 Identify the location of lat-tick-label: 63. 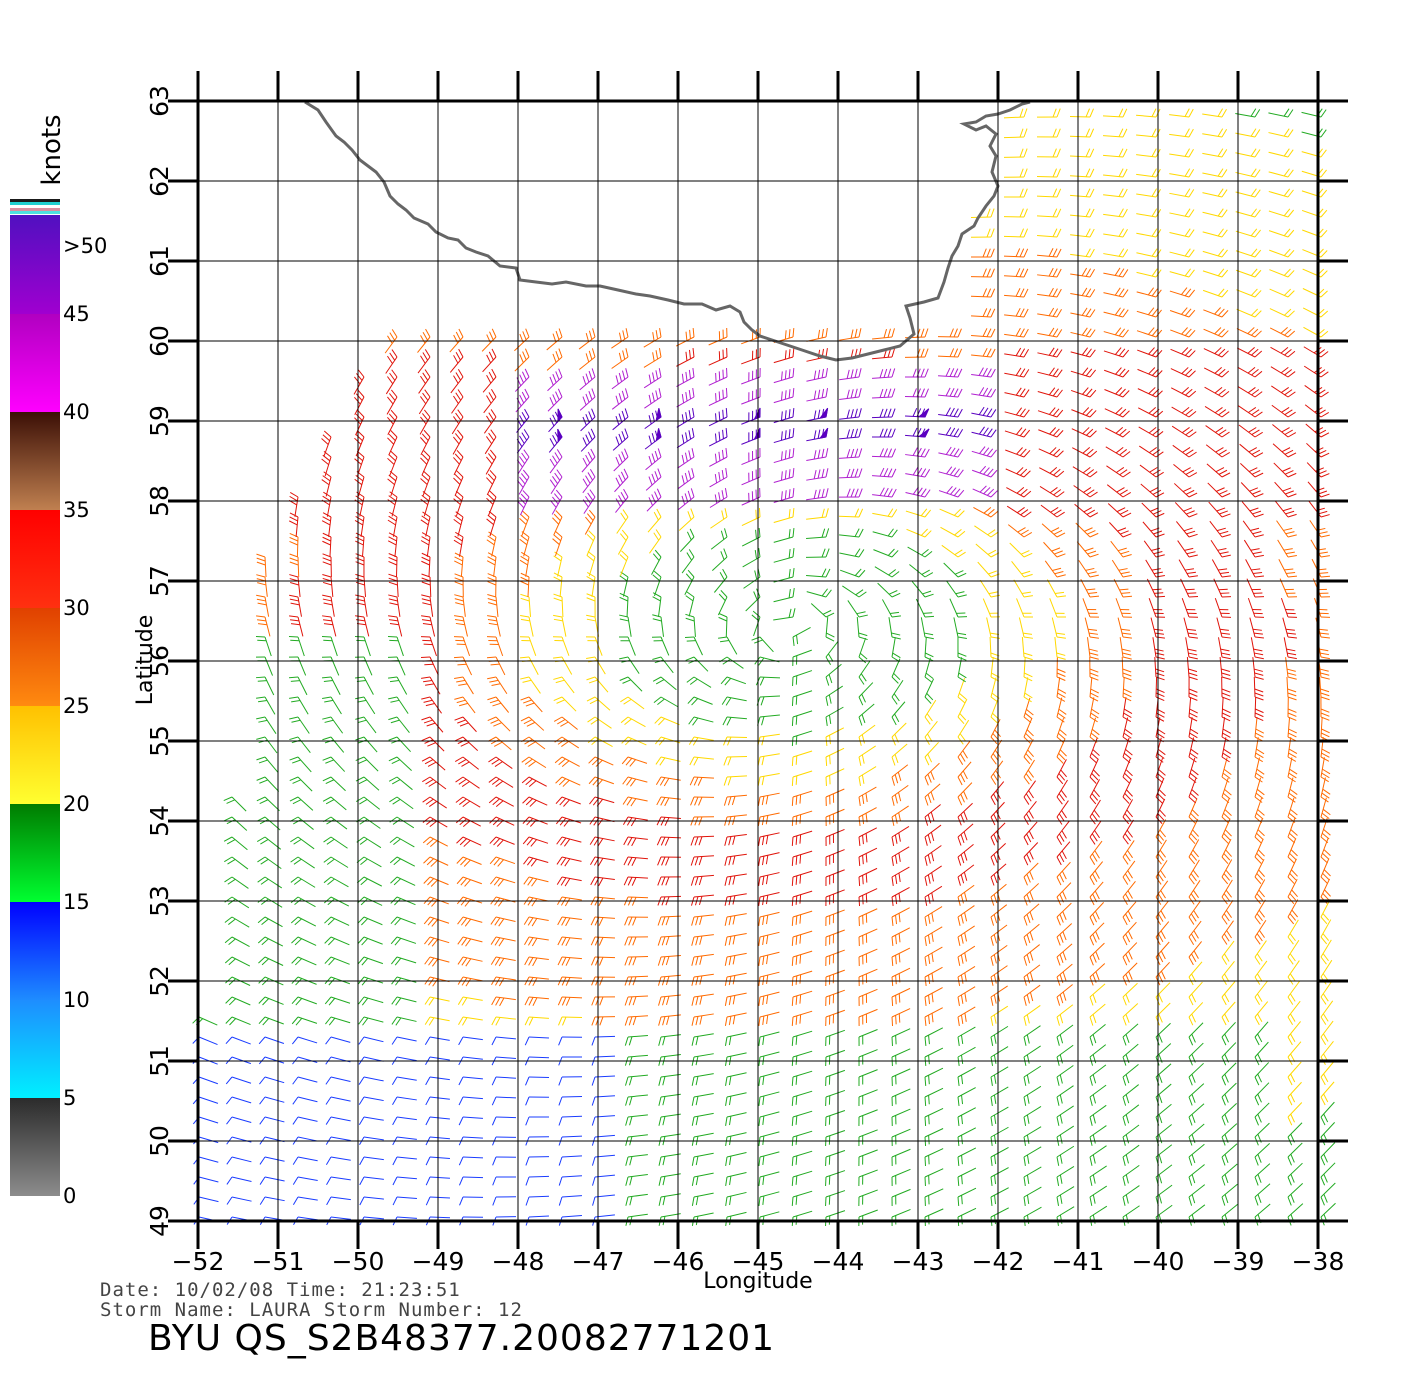
(159, 101).